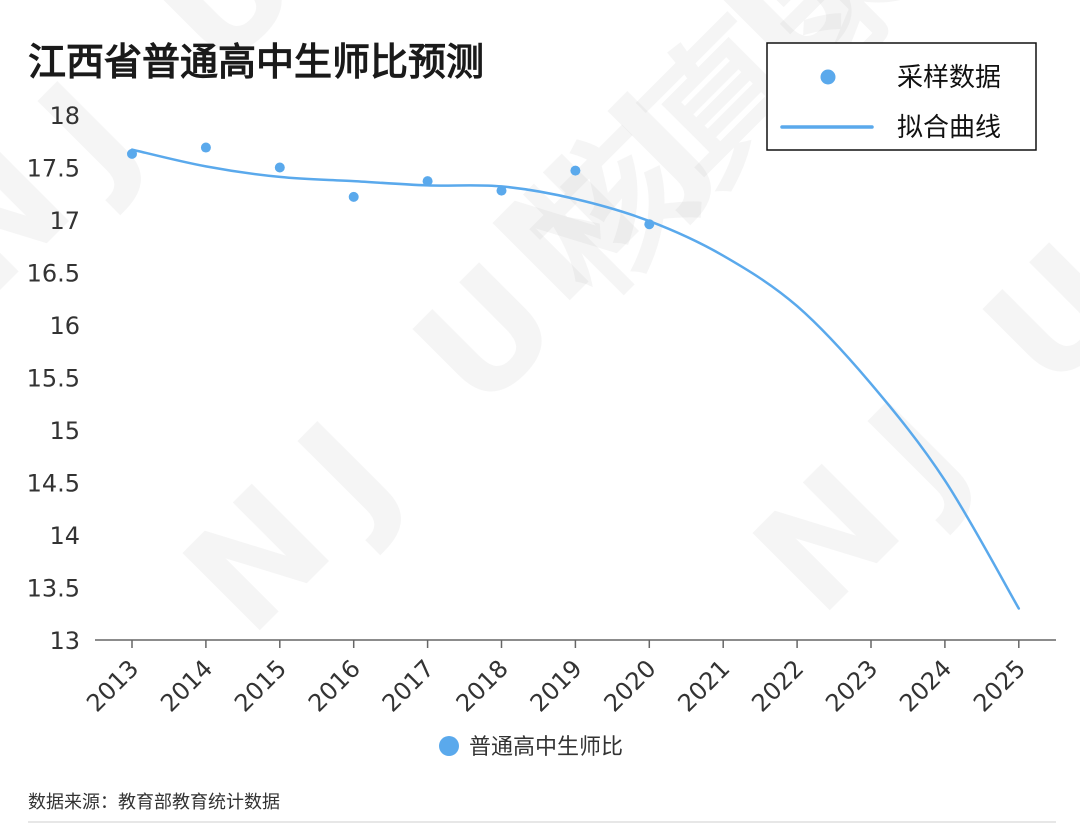  I want to click on x-tick-label: 2023, so click(851, 685).